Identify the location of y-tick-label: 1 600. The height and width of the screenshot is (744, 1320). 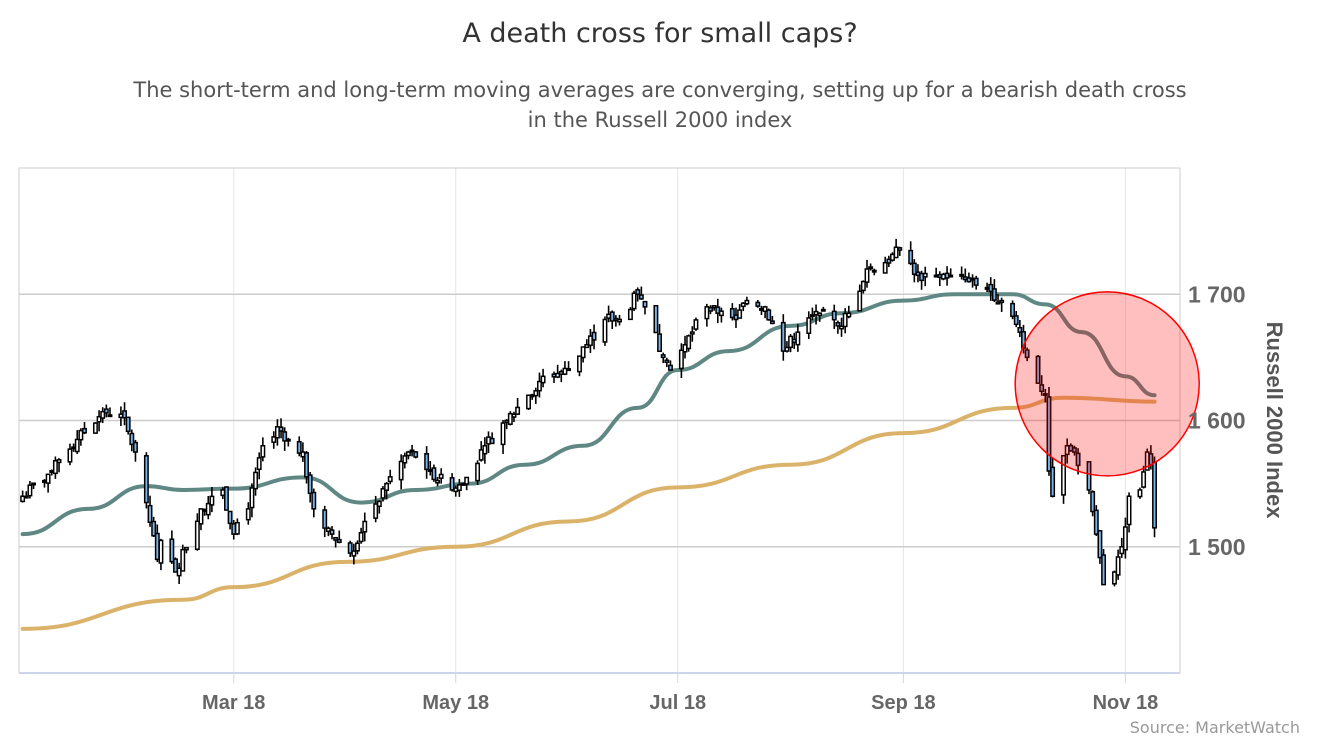
(1217, 421).